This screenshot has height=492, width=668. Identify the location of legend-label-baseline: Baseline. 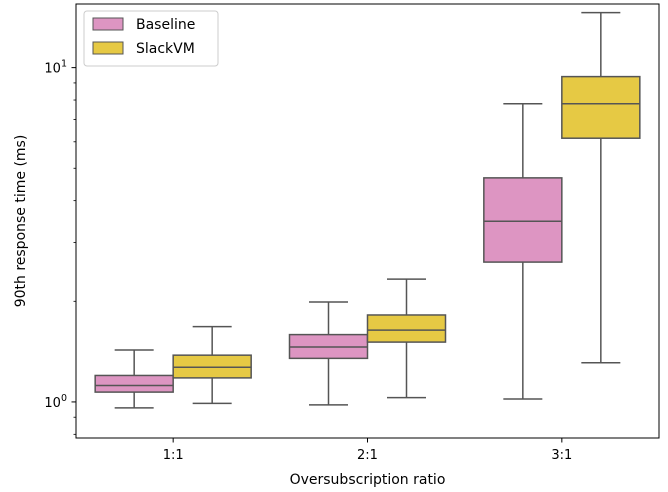
(165, 25).